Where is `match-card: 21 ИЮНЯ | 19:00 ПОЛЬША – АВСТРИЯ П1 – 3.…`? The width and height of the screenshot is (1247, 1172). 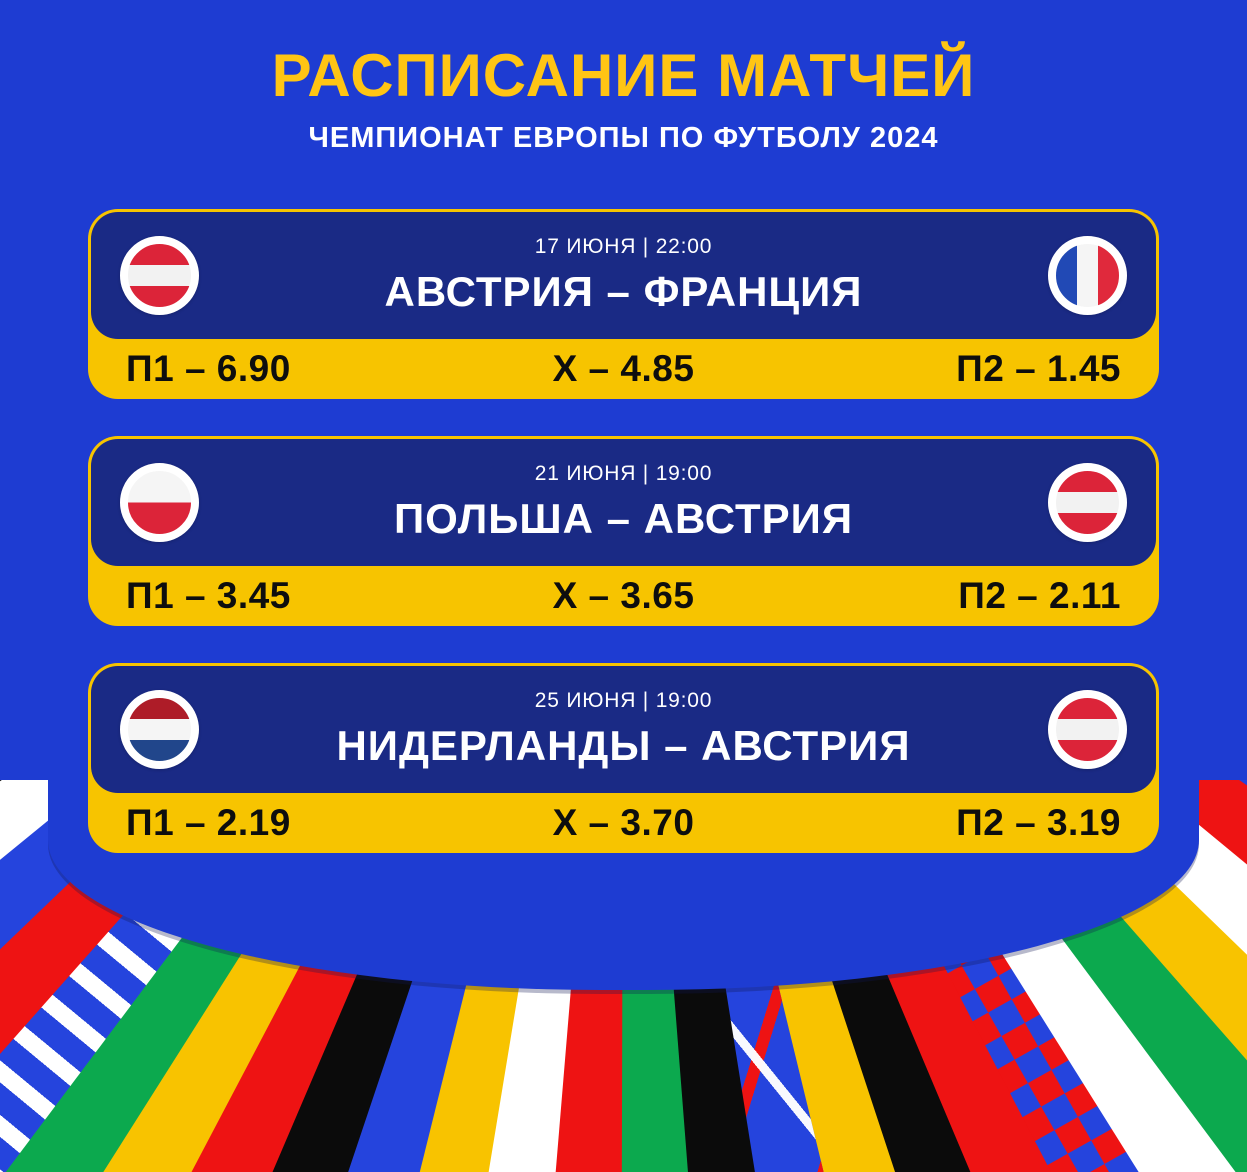 match-card: 21 ИЮНЯ | 19:00 ПОЛЬША – АВСТРИЯ П1 – 3.… is located at coordinates (623, 531).